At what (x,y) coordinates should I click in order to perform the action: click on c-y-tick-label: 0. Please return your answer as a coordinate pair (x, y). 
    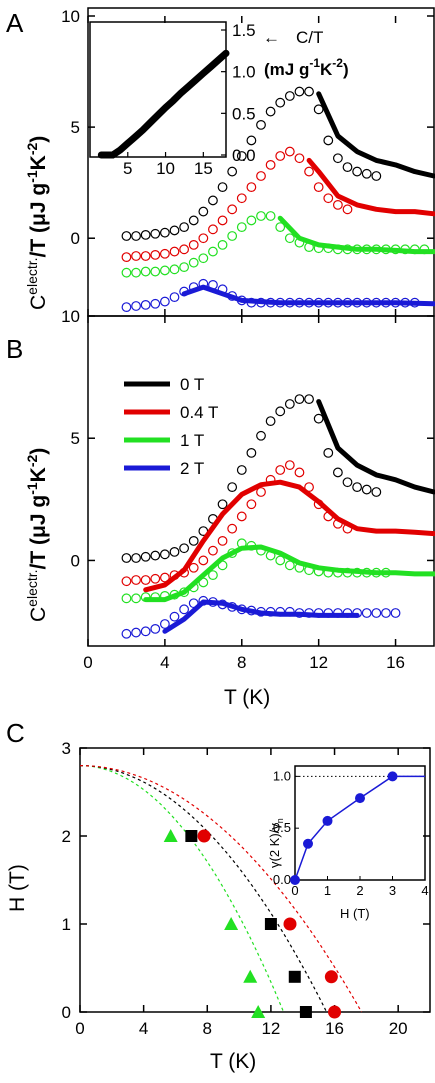
    Looking at the image, I should click on (66, 1012).